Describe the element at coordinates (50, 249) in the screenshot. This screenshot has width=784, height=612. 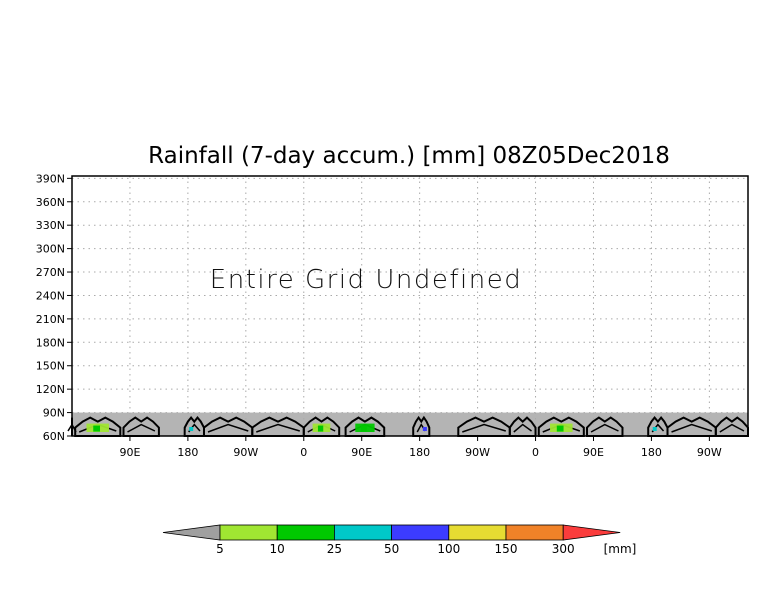
I see `y-tick-label: 300N` at that location.